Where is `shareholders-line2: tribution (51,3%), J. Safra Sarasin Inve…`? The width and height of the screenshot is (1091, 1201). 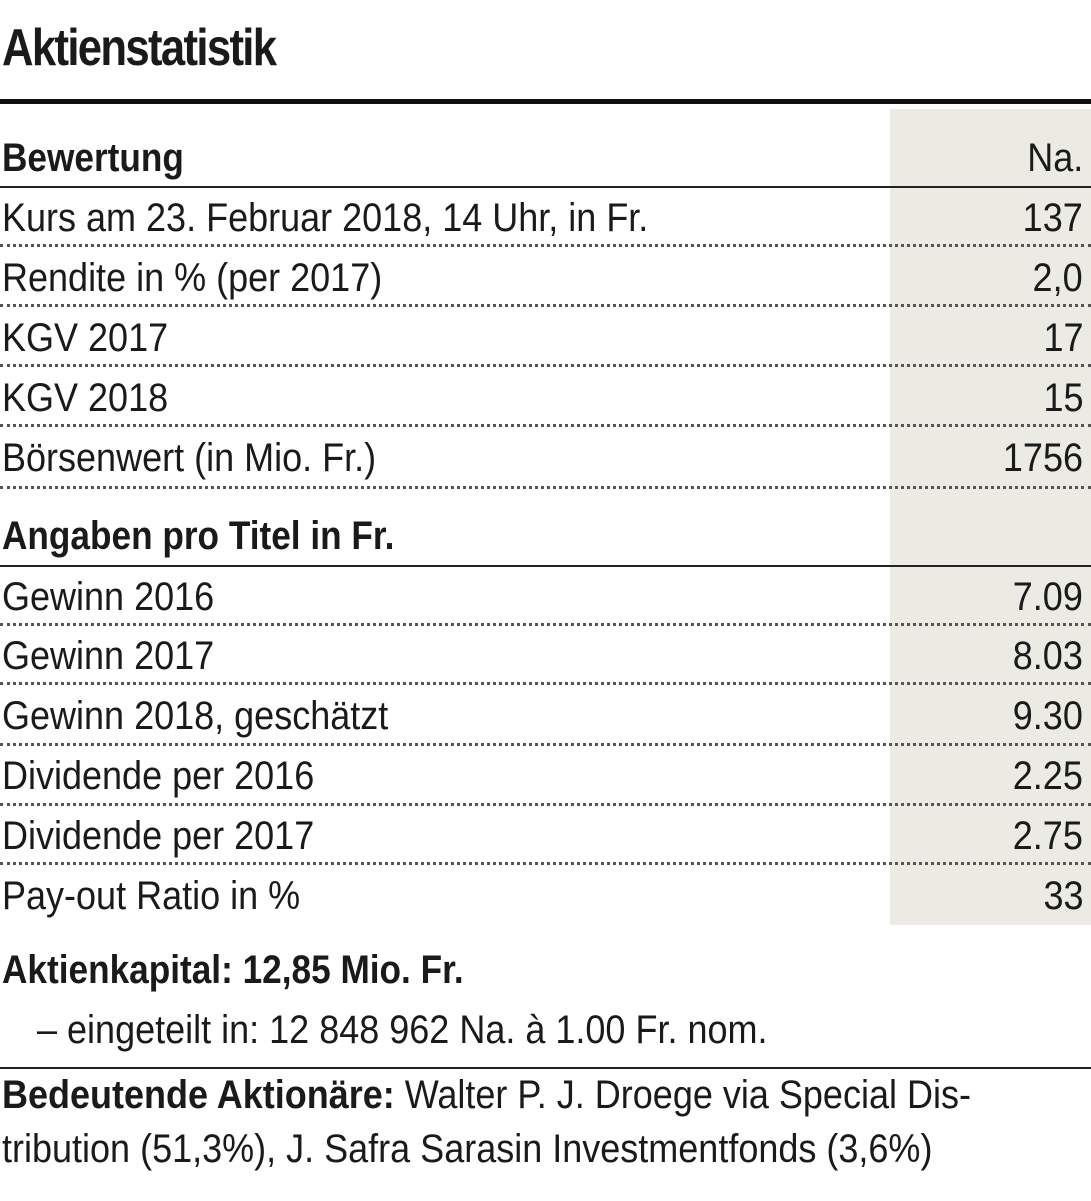
shareholders-line2: tribution (51,3%), J. Safra Sarasin Inve… is located at coordinates (467, 1149).